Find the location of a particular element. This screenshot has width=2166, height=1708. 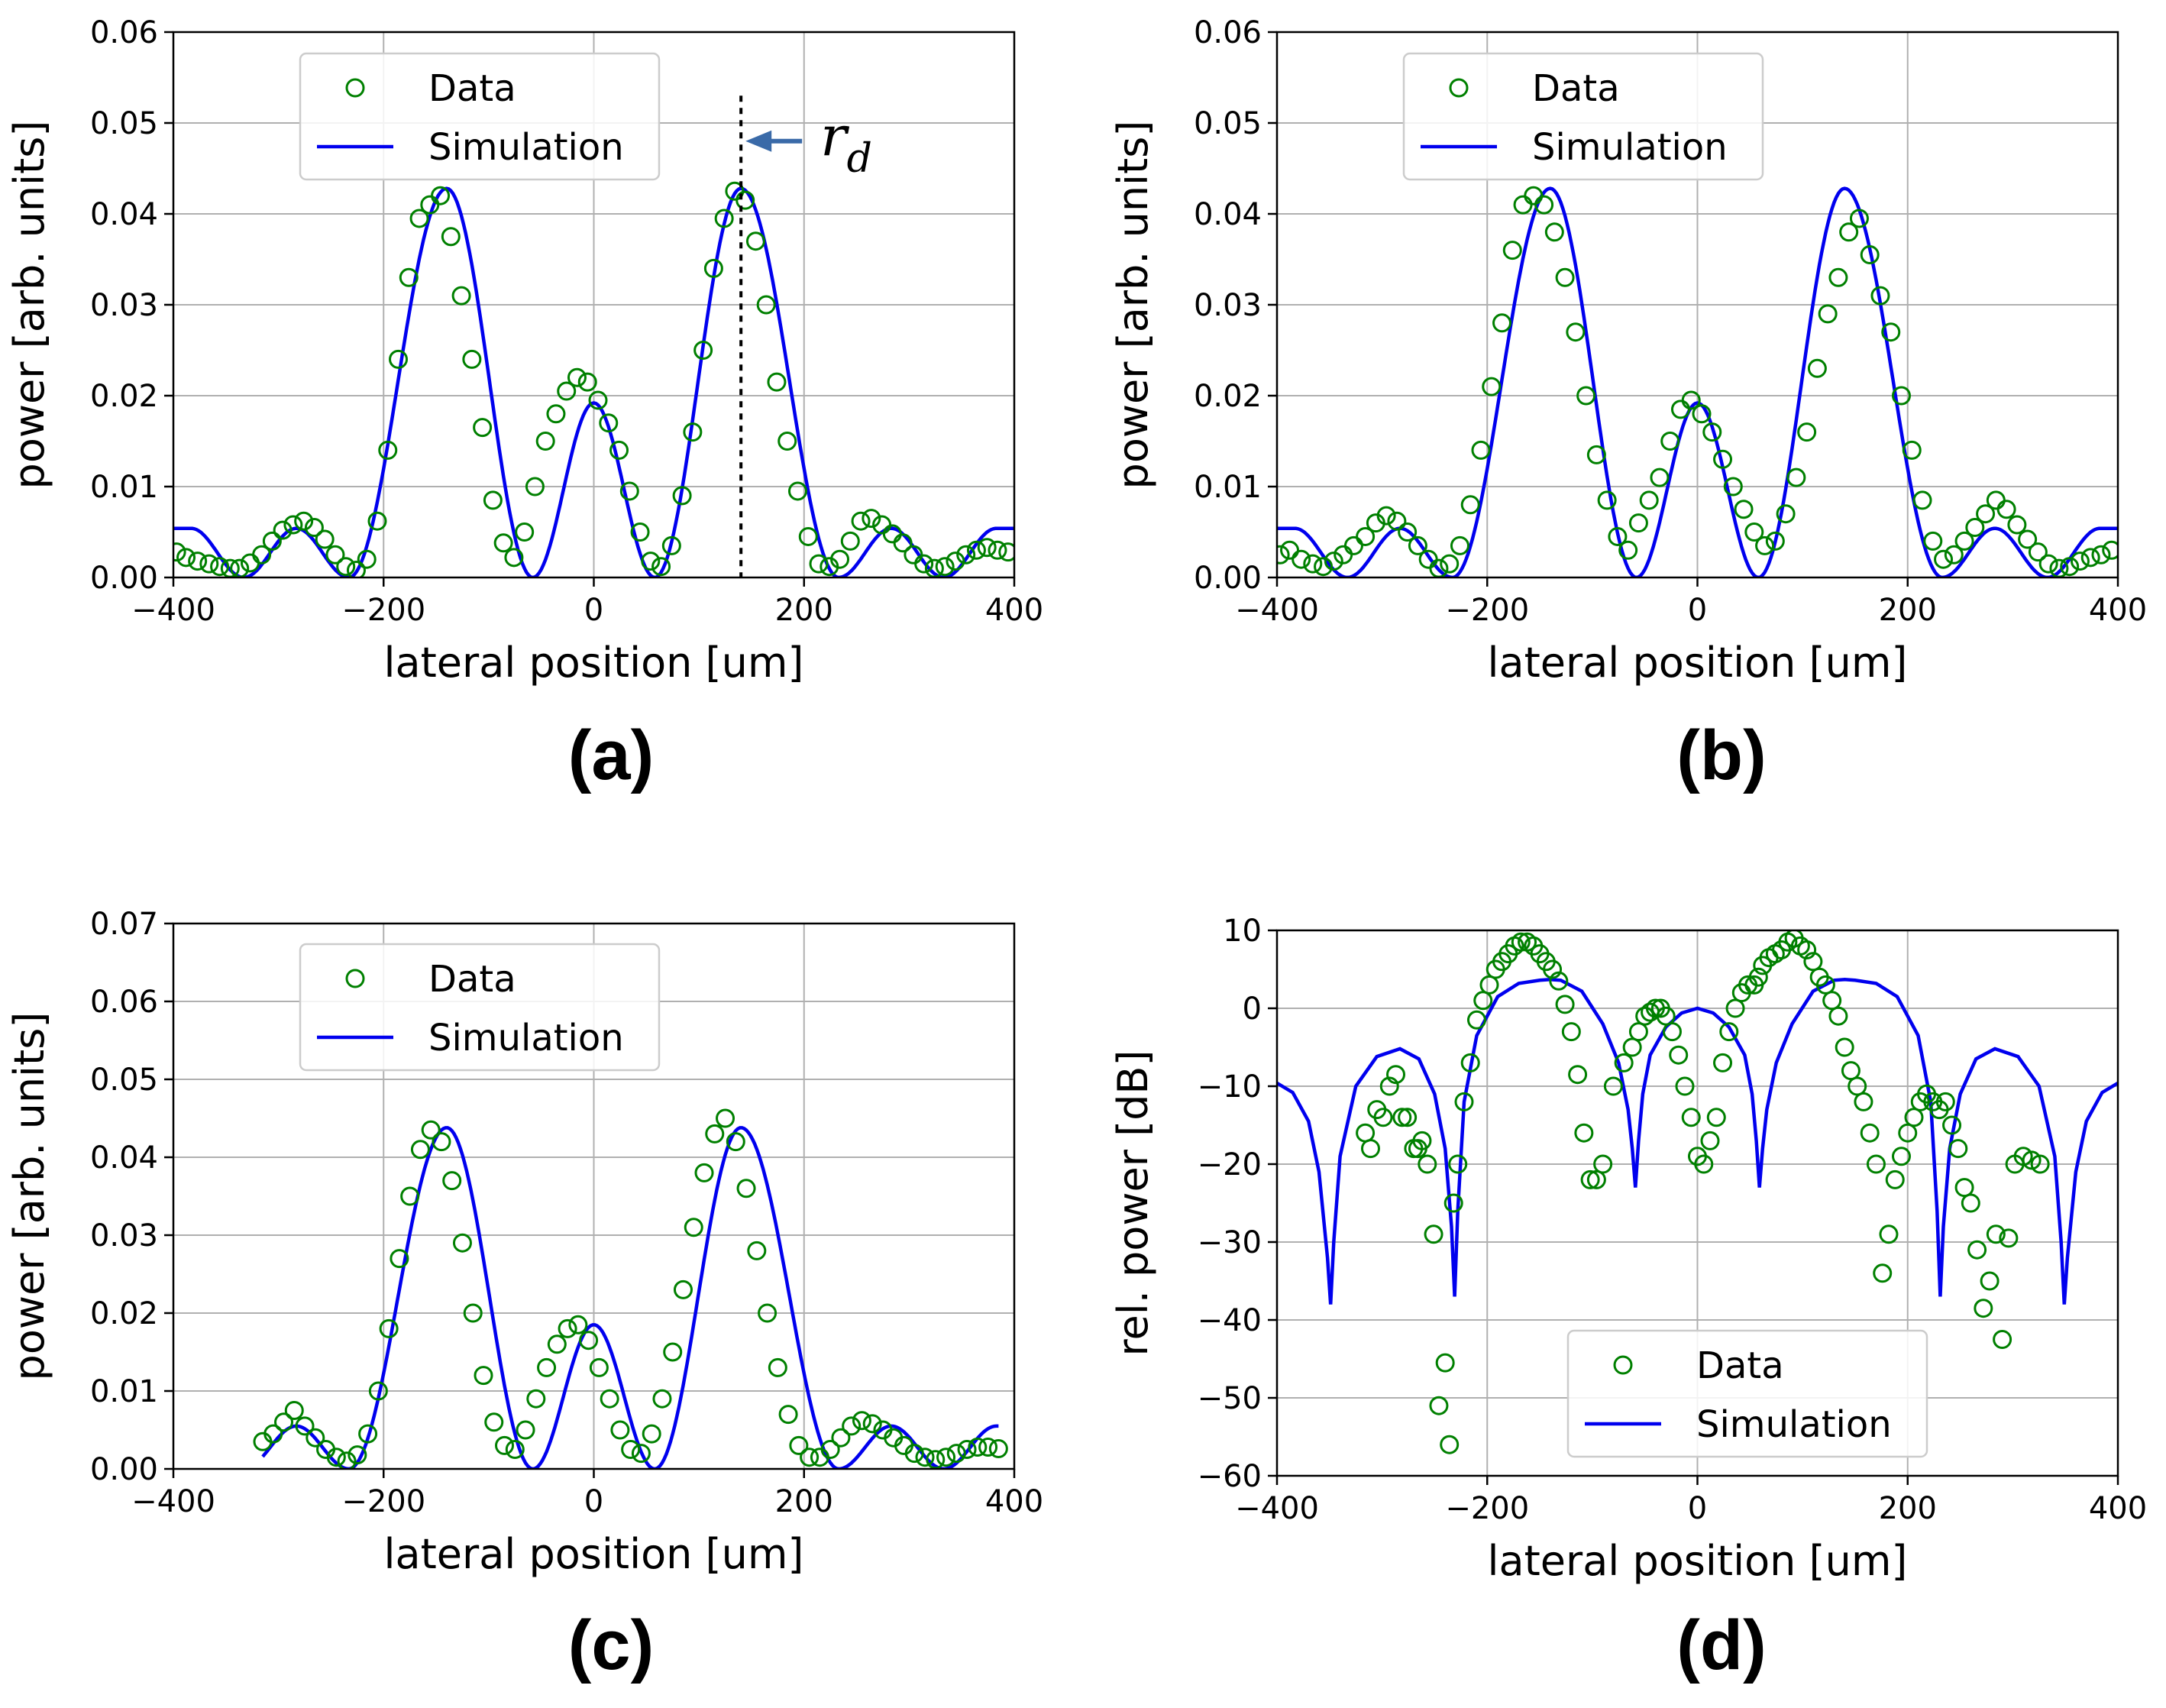

y-tick-label: 0.01 is located at coordinates (124, 487).